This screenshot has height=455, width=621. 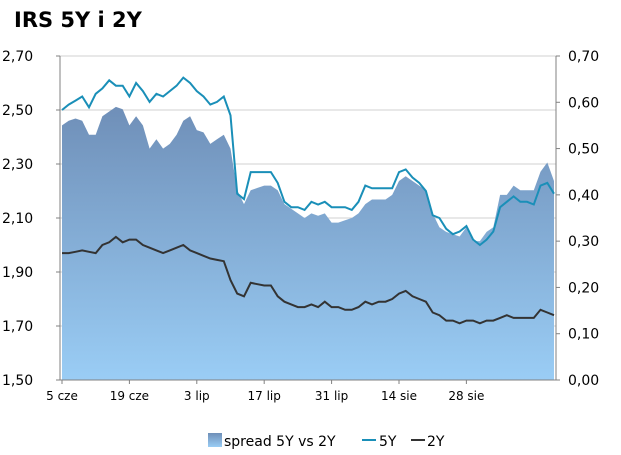 I want to click on y-right-tick-label: 0,40, so click(x=583, y=196).